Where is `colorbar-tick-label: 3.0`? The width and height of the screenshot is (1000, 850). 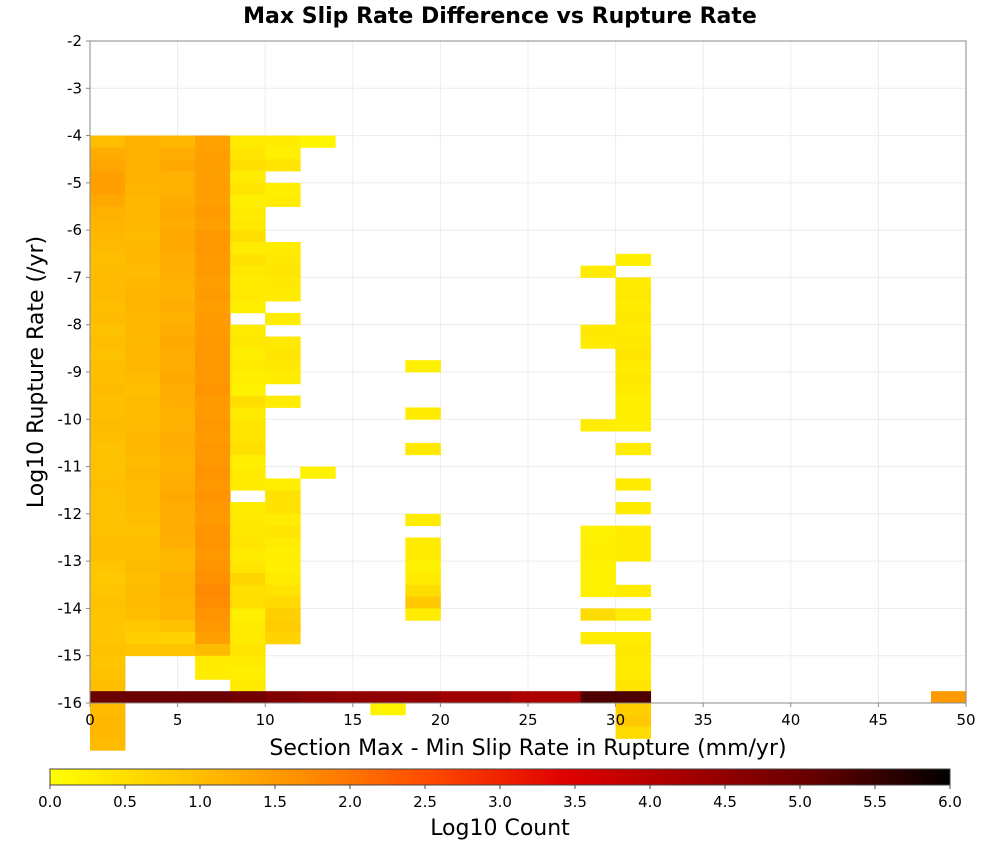 colorbar-tick-label: 3.0 is located at coordinates (500, 802).